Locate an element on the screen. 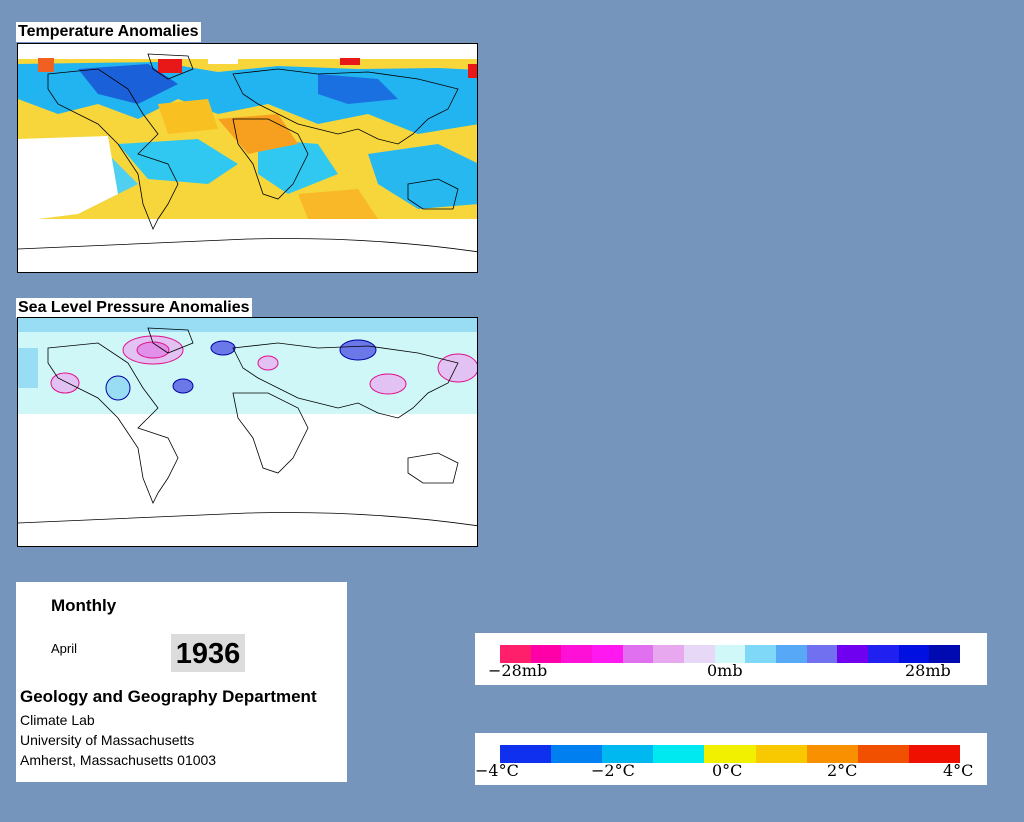 Image resolution: width=1024 pixels, height=822 pixels. department-name: Geology and Geography Department is located at coordinates (168, 696).